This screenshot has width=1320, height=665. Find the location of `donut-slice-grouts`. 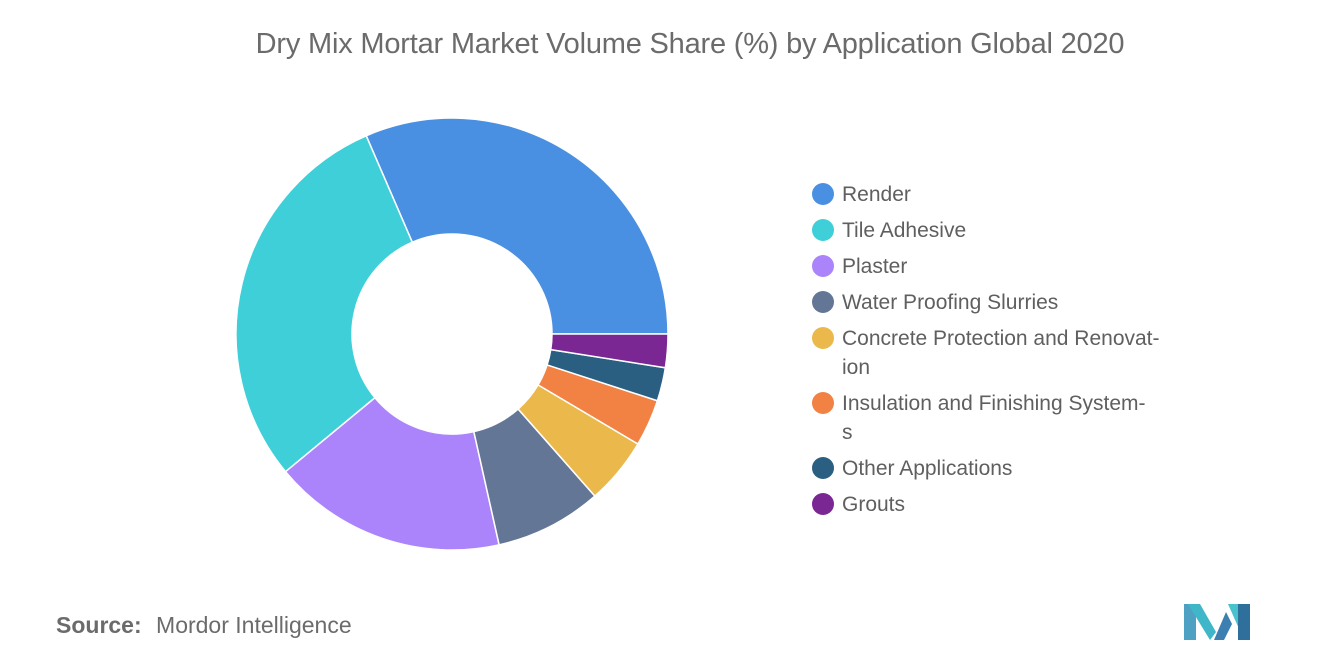

donut-slice-grouts is located at coordinates (609, 351).